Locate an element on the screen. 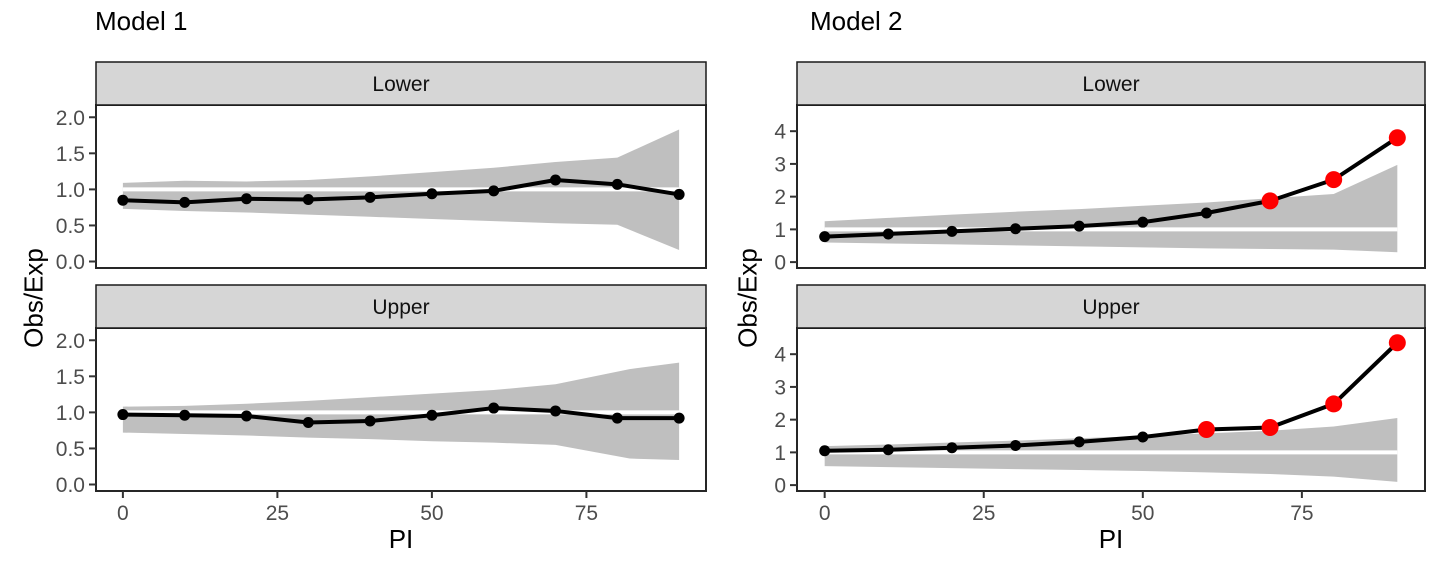 This screenshot has height=576, width=1440. x-axis-title-right: PI is located at coordinates (1111, 539).